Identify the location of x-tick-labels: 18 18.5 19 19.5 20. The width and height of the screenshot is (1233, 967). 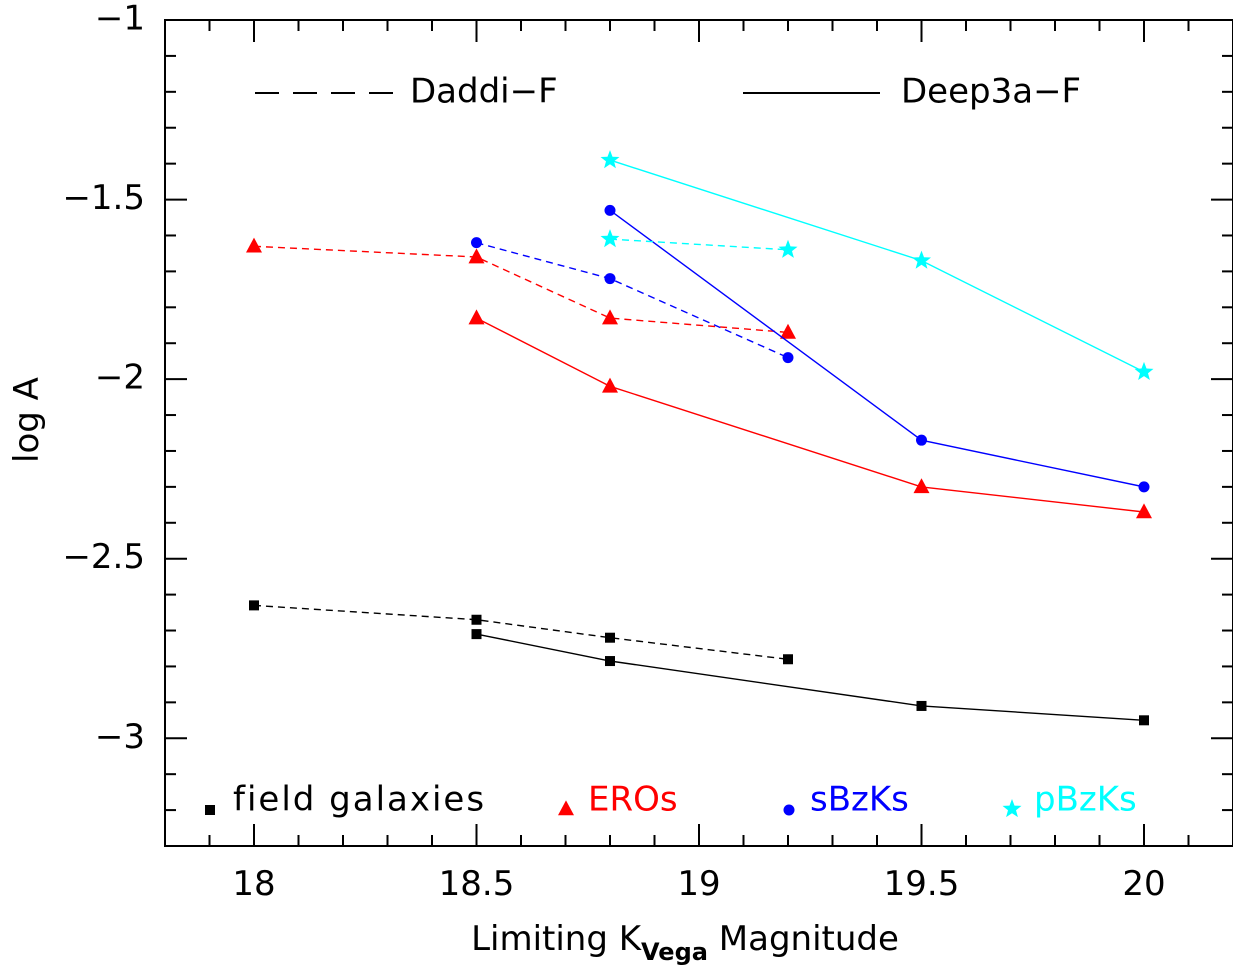
(698, 884).